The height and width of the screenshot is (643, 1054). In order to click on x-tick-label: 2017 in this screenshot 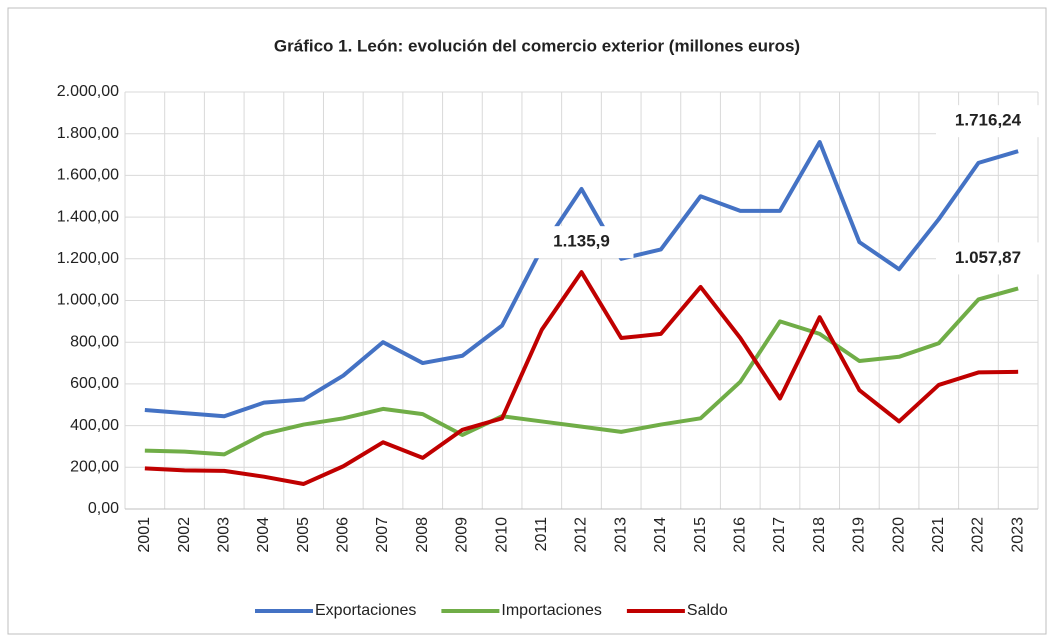, I will do `click(779, 535)`.